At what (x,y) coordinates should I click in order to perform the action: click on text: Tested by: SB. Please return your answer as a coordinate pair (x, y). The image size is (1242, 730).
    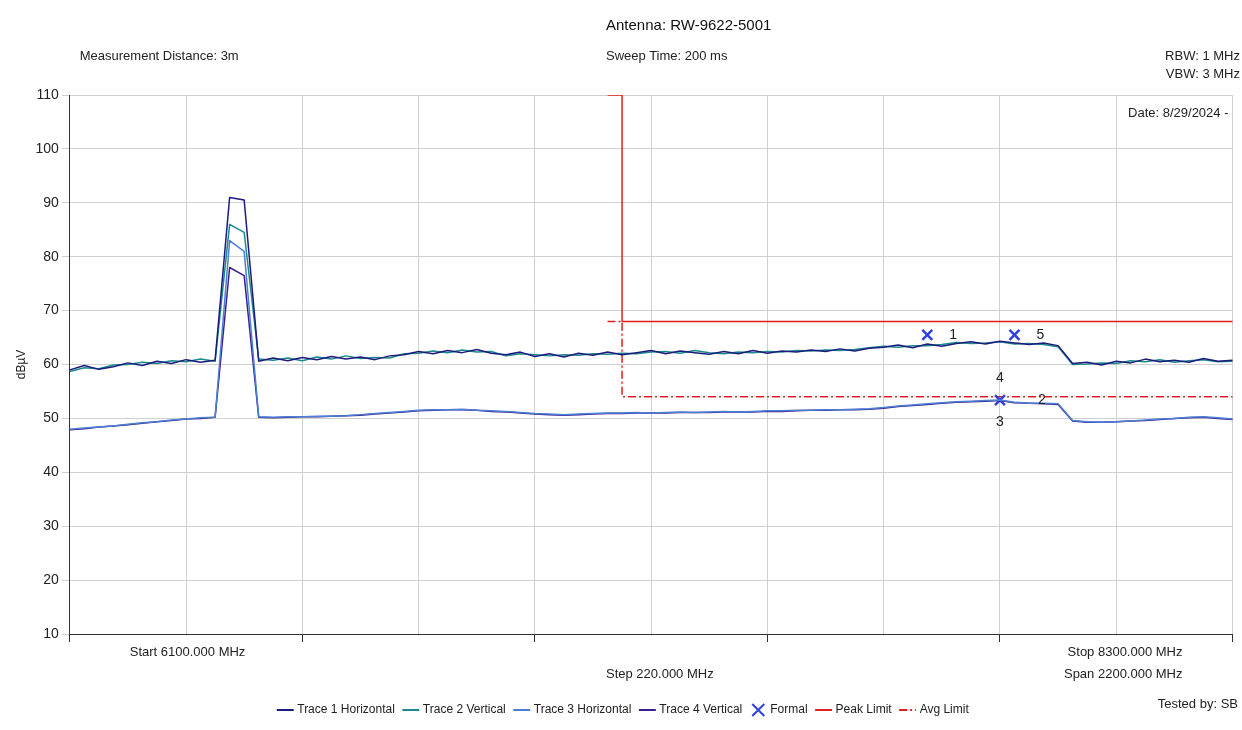
    Looking at the image, I should click on (1197, 703).